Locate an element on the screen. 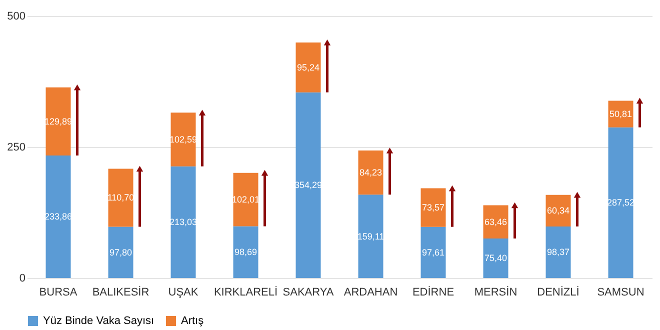 This screenshot has width=660, height=330. x-tick-label: SAKARYA is located at coordinates (308, 292).